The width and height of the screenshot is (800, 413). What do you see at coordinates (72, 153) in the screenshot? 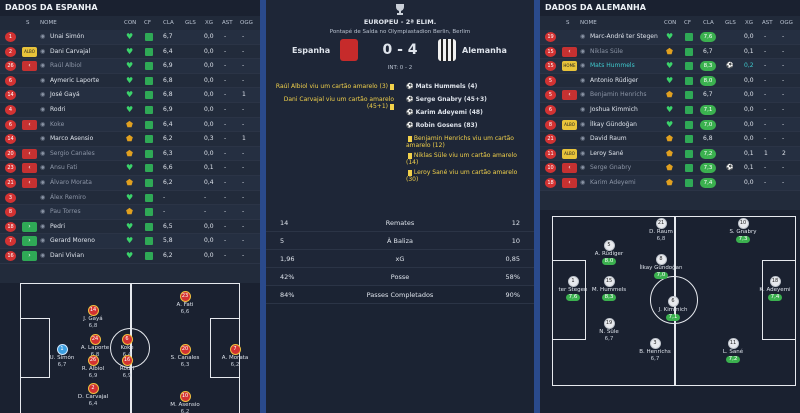
I see `player-name: Sergio Canales` at bounding box center [72, 153].